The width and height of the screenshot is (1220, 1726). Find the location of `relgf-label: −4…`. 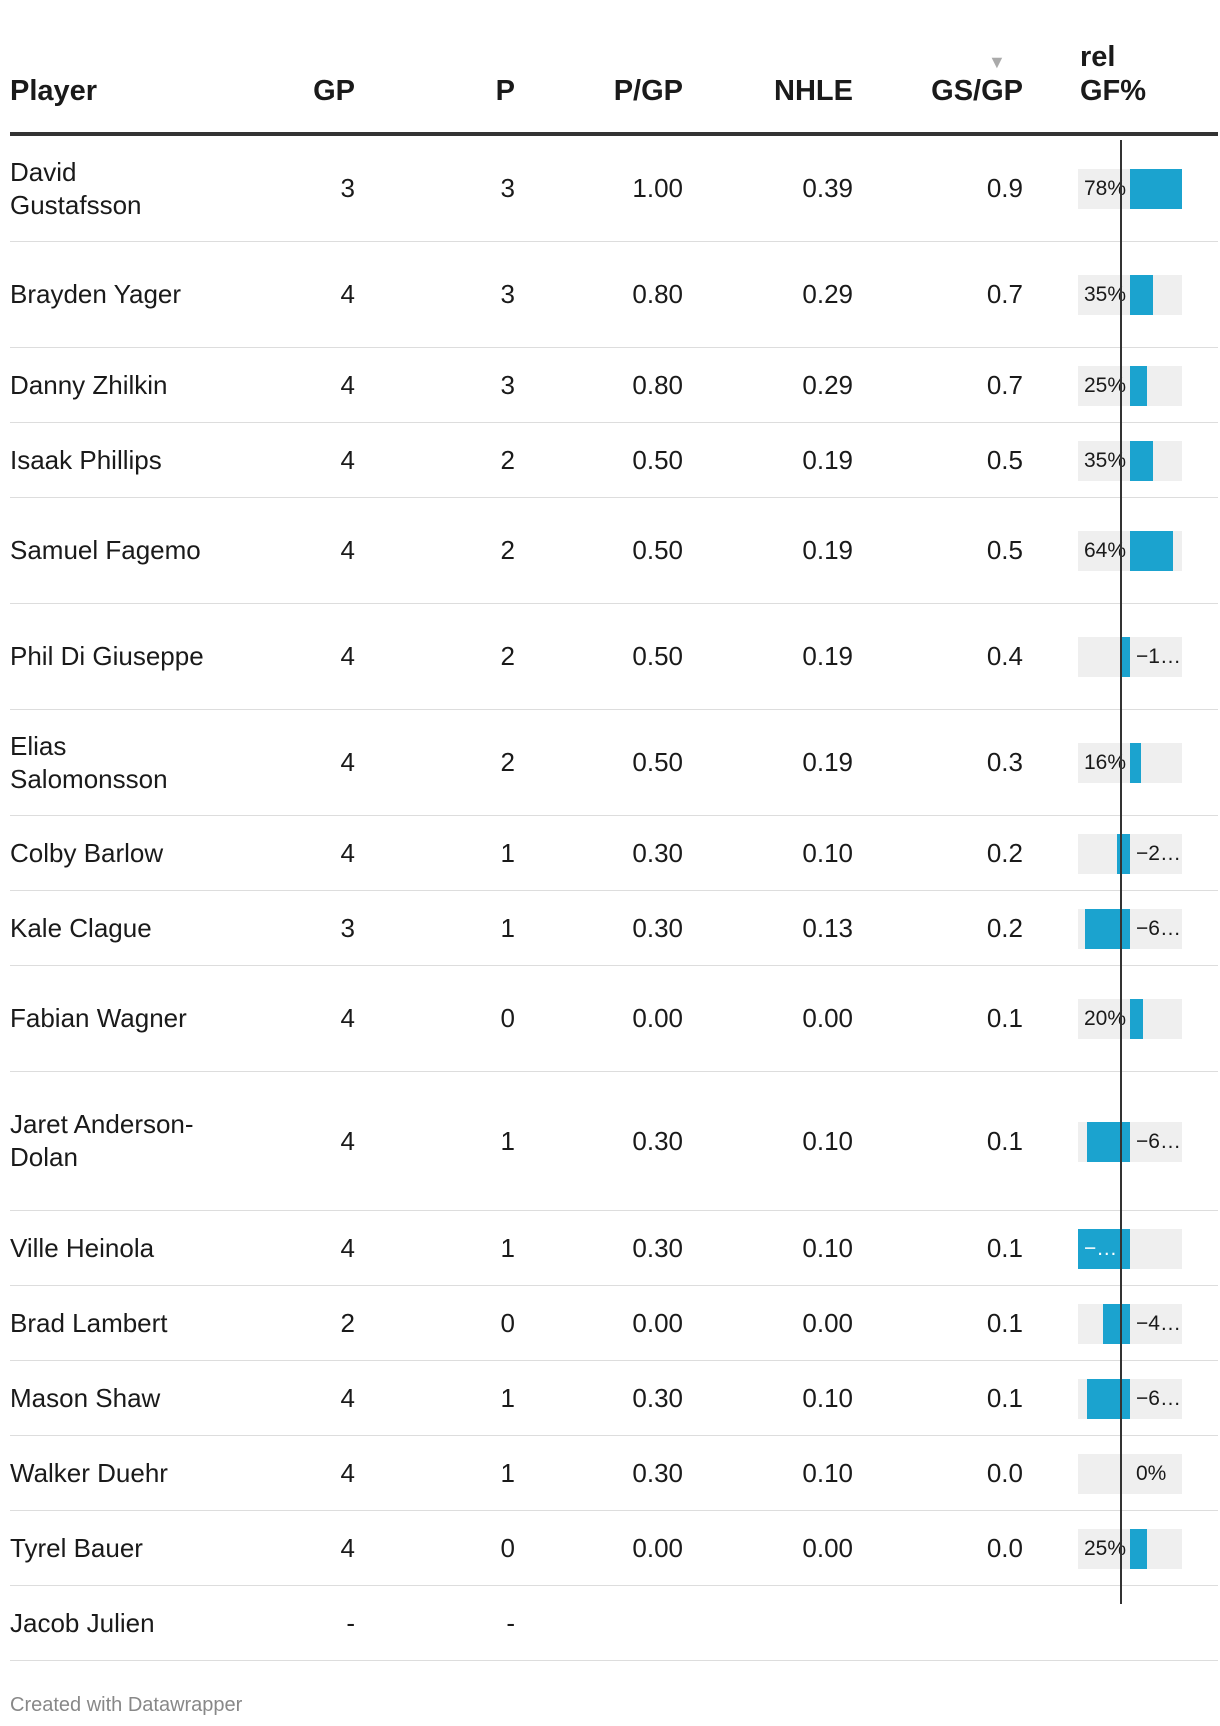

relgf-label: −4… is located at coordinates (1158, 1323).